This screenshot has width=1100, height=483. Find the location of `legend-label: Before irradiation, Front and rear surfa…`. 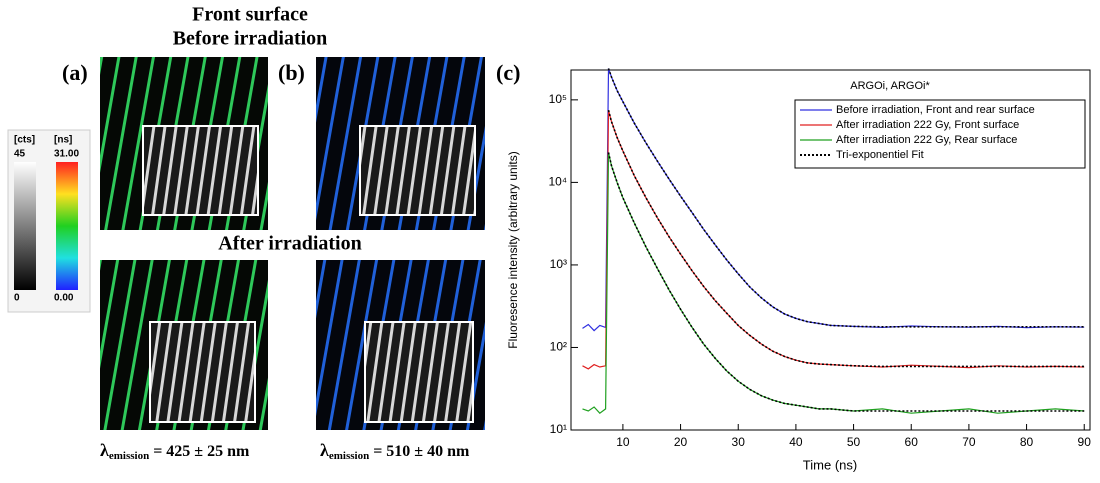

legend-label: Before irradiation, Front and rear surfa… is located at coordinates (935, 110).